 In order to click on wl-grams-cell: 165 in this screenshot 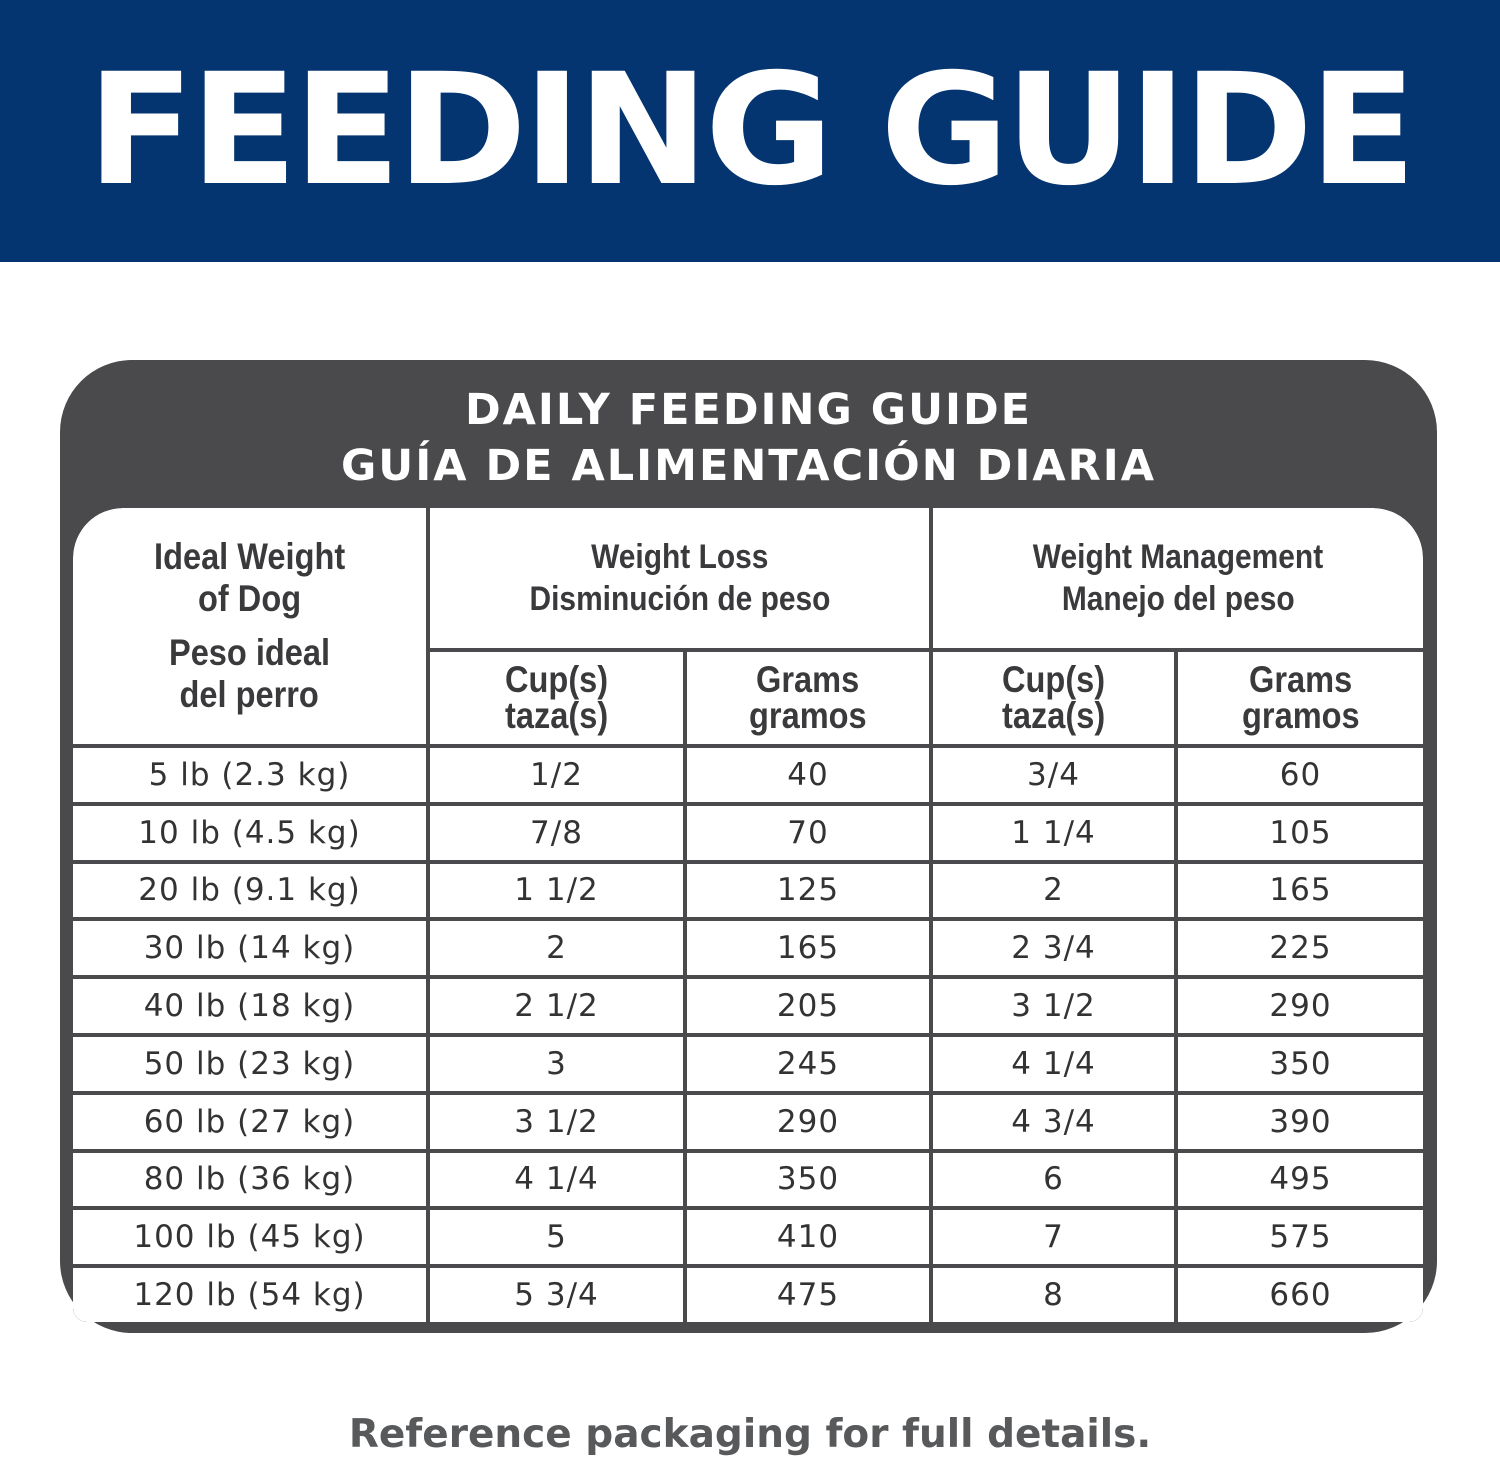, I will do `click(808, 948)`.